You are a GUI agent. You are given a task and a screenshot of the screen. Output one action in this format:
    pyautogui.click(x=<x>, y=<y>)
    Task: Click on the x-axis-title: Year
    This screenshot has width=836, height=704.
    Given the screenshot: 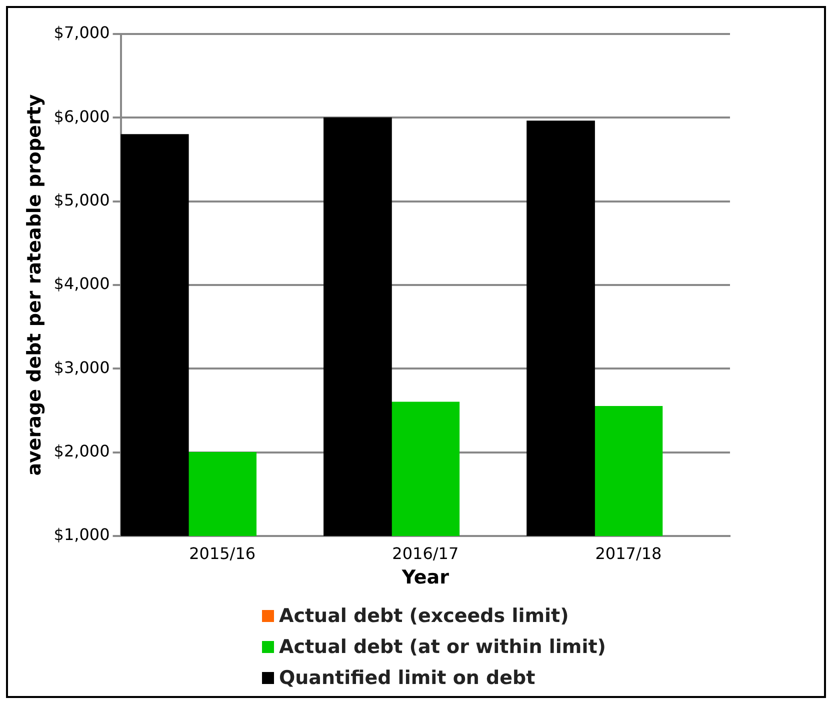 What is the action you would take?
    pyautogui.click(x=425, y=577)
    